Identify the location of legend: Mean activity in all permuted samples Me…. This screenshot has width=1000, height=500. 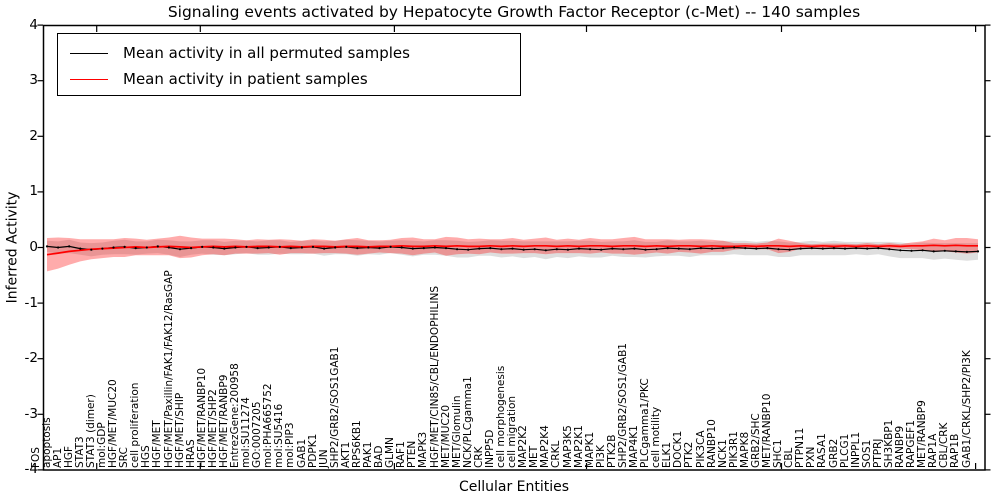
(289, 64).